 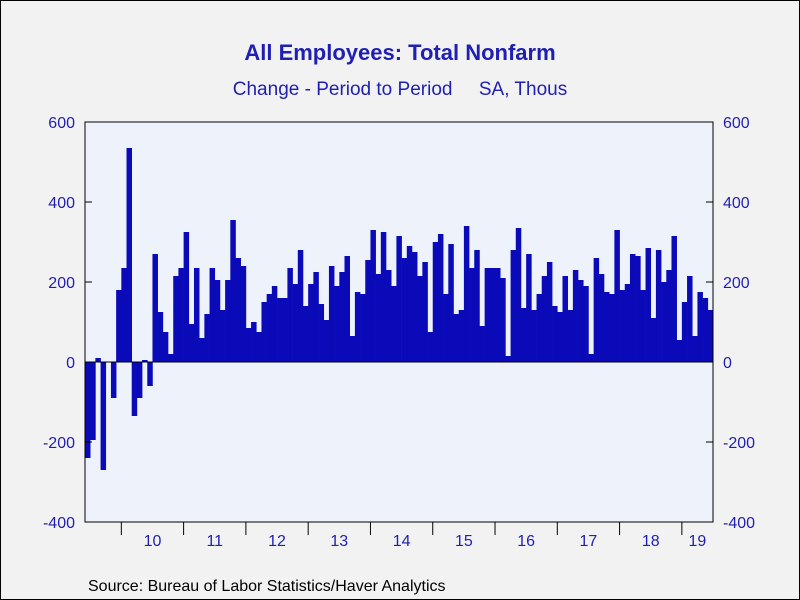 What do you see at coordinates (61, 283) in the screenshot?
I see `y-tick-label-left: 200` at bounding box center [61, 283].